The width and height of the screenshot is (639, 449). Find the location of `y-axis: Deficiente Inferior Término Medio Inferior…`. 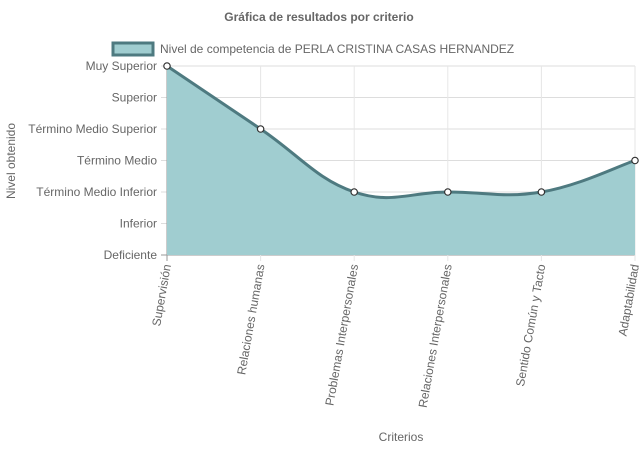

y-axis: Deficiente Inferior Término Medio Inferior… is located at coordinates (92, 160).